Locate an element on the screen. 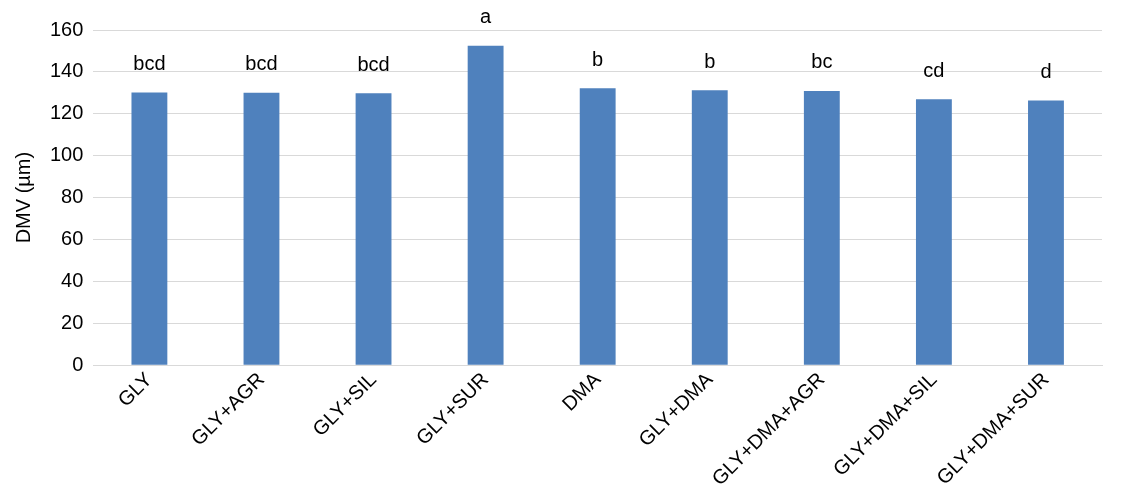 The image size is (1130, 502). y-tick-label: 160 is located at coordinates (66, 28).